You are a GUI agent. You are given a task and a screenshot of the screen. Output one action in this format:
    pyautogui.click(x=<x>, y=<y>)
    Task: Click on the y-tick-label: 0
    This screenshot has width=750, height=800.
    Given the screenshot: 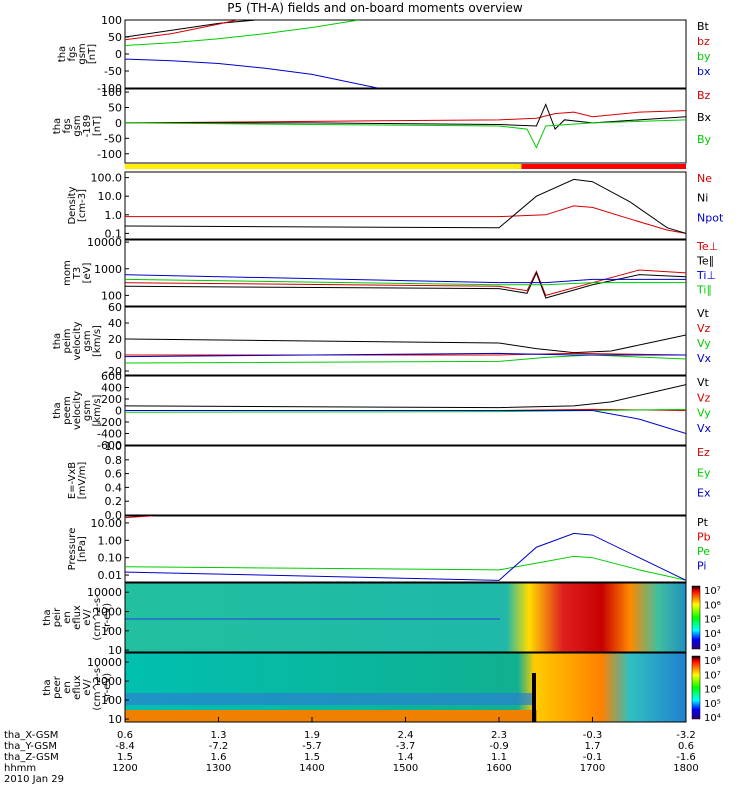 What is the action you would take?
    pyautogui.click(x=118, y=411)
    